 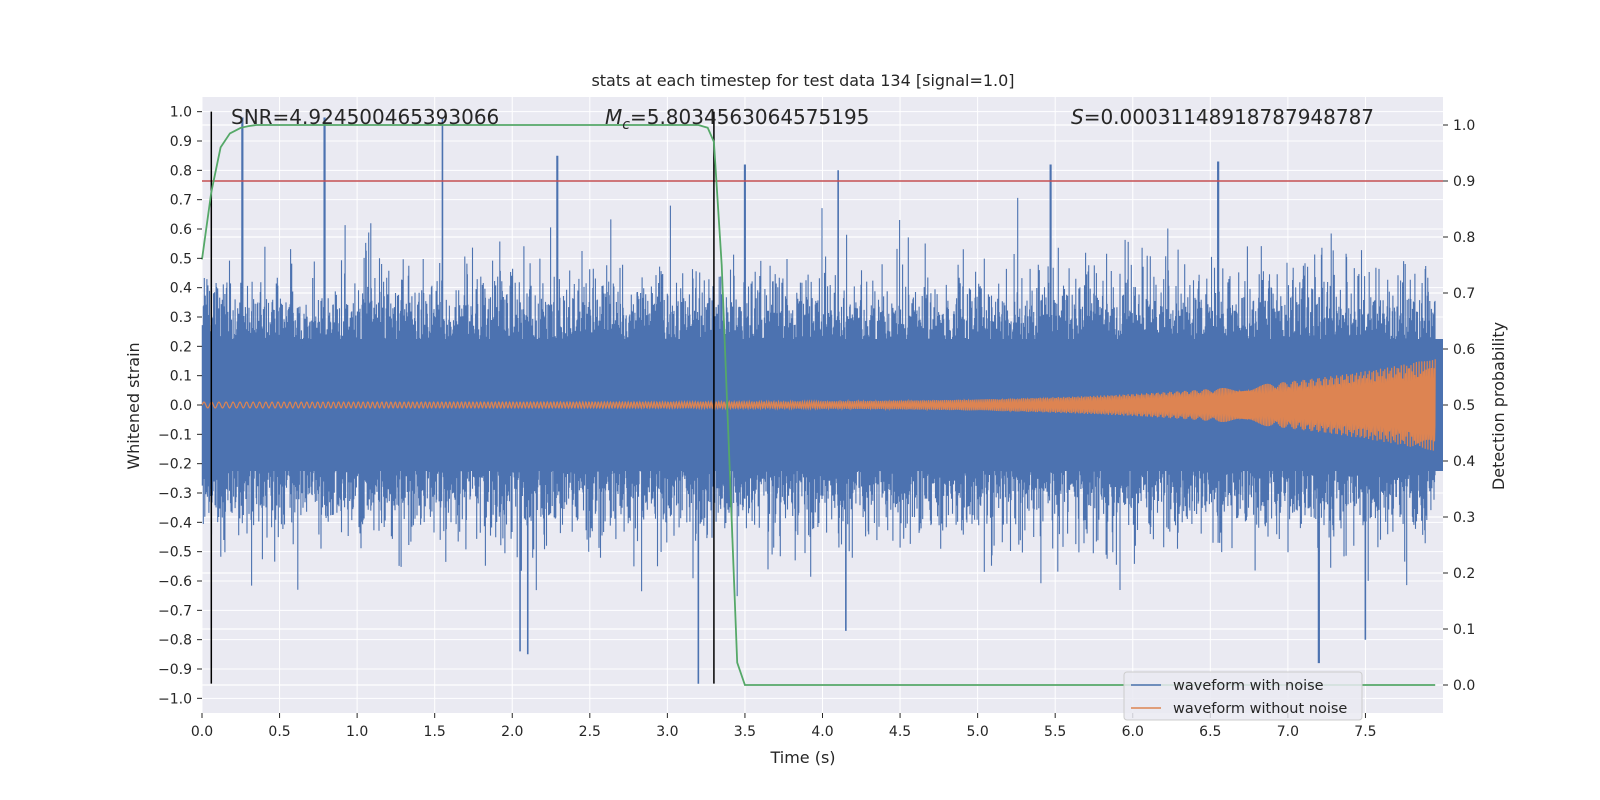 What do you see at coordinates (1288, 732) in the screenshot?
I see `x-tick-label: 7.0` at bounding box center [1288, 732].